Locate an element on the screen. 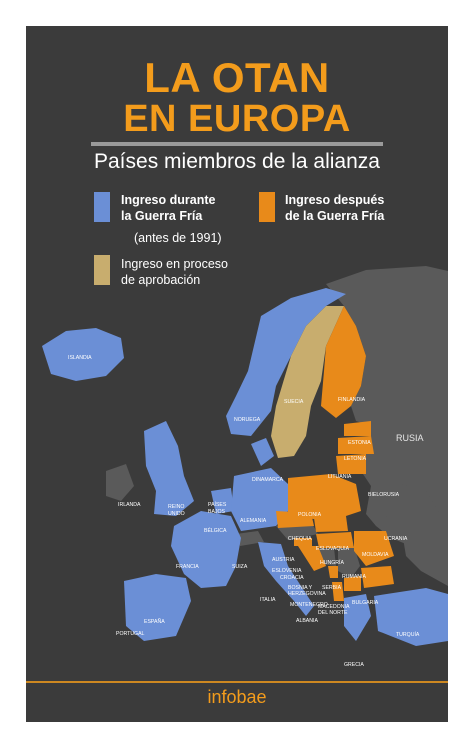  label-hungria: HUNGRÍA is located at coordinates (332, 562).